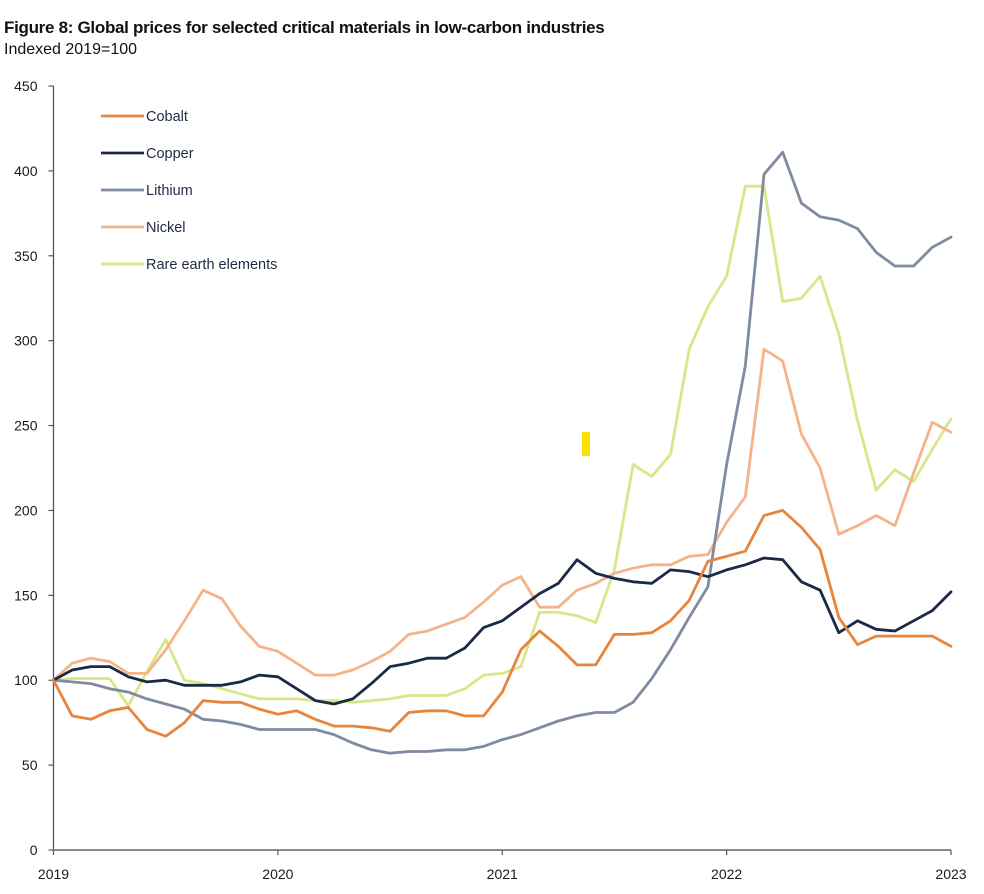 This screenshot has width=984, height=894. Describe the element at coordinates (167, 117) in the screenshot. I see `legend-label-cobalt: Cobalt` at that location.